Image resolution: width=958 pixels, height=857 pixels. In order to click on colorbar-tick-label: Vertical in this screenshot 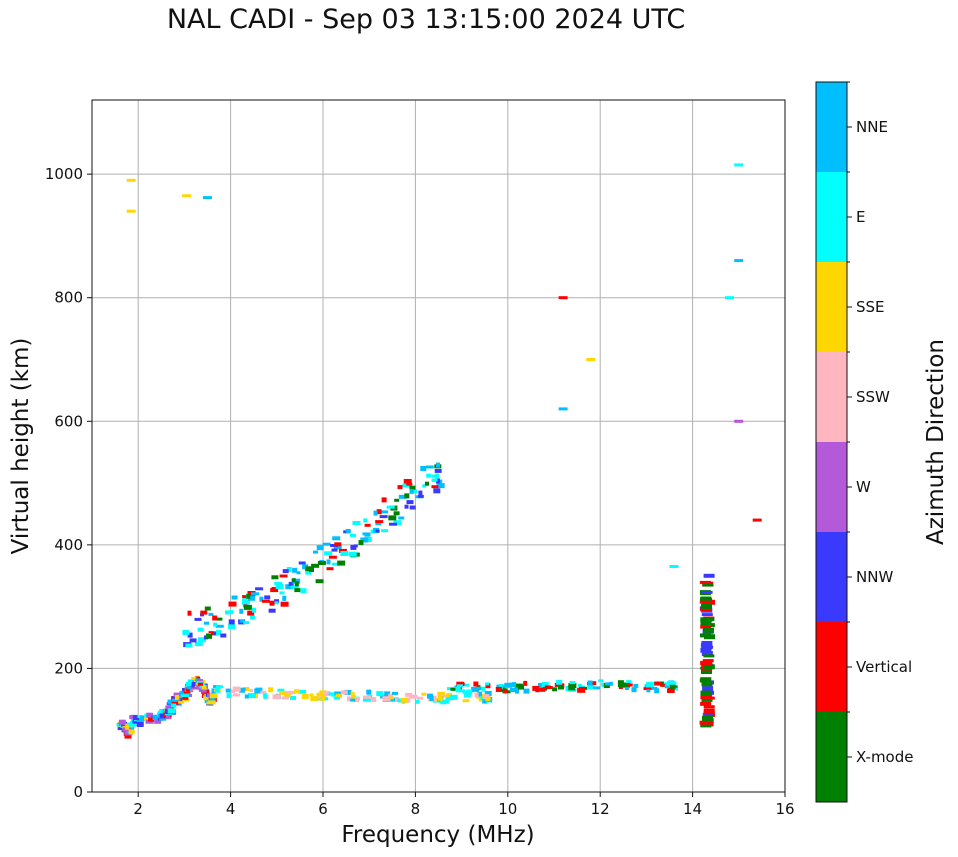, I will do `click(884, 667)`.